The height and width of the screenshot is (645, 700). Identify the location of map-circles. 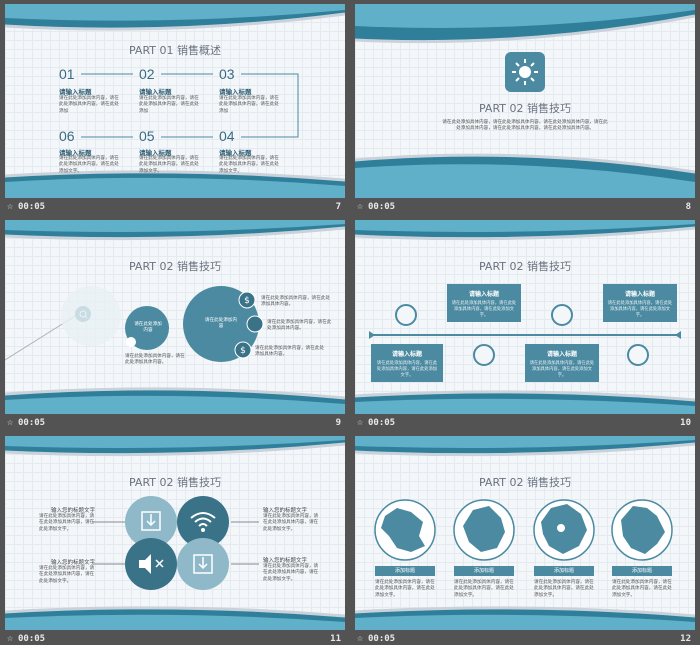
(523, 530).